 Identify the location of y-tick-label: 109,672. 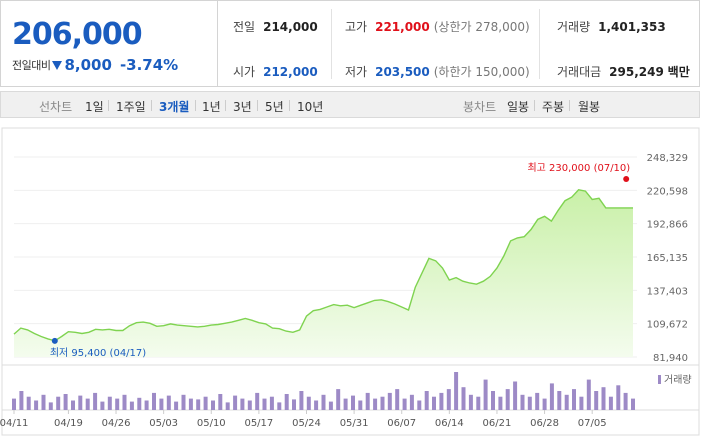
(667, 325).